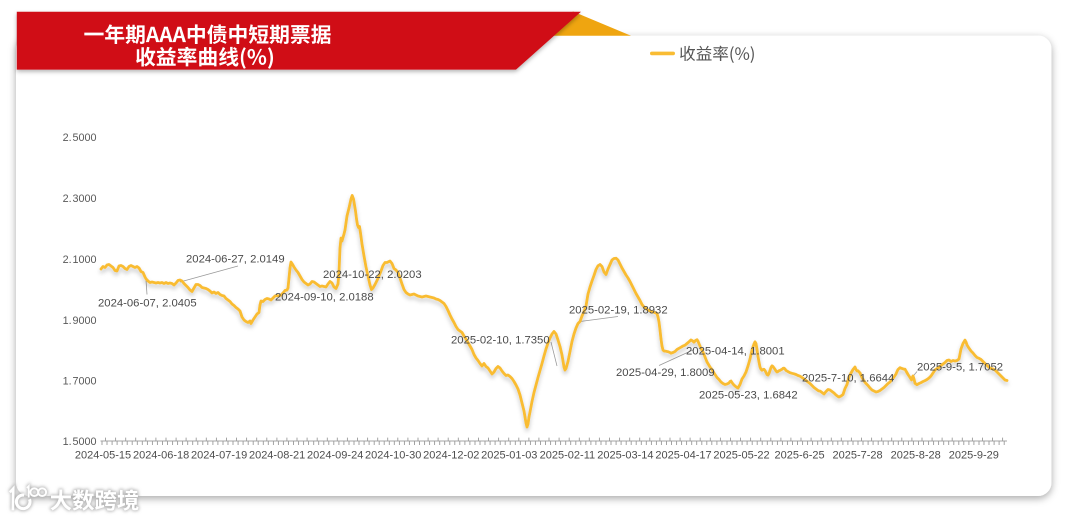 This screenshot has width=1080, height=519. I want to click on svg-text: 2024-09-24, so click(335, 456).